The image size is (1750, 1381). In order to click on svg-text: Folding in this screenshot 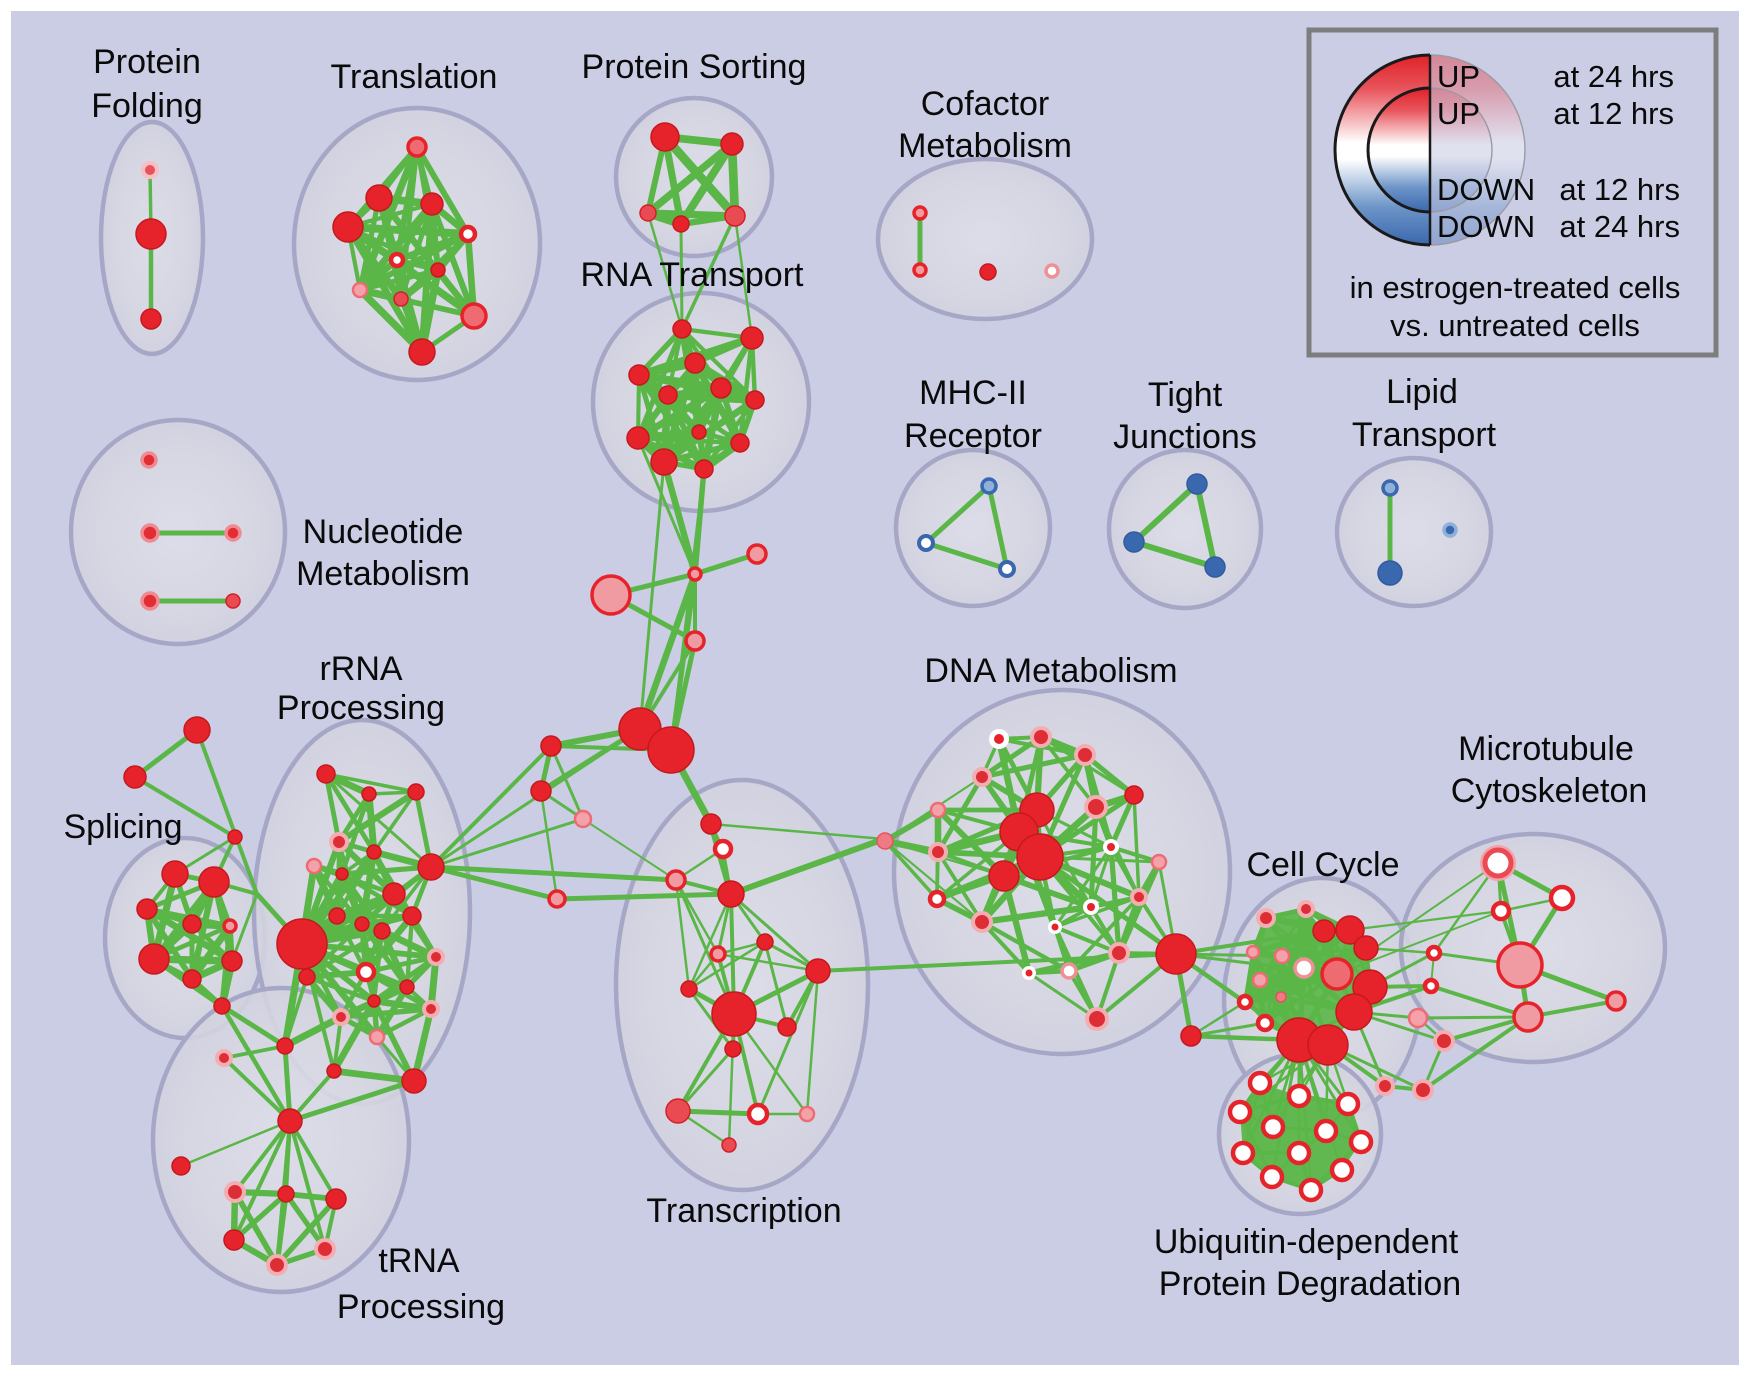, I will do `click(147, 106)`.